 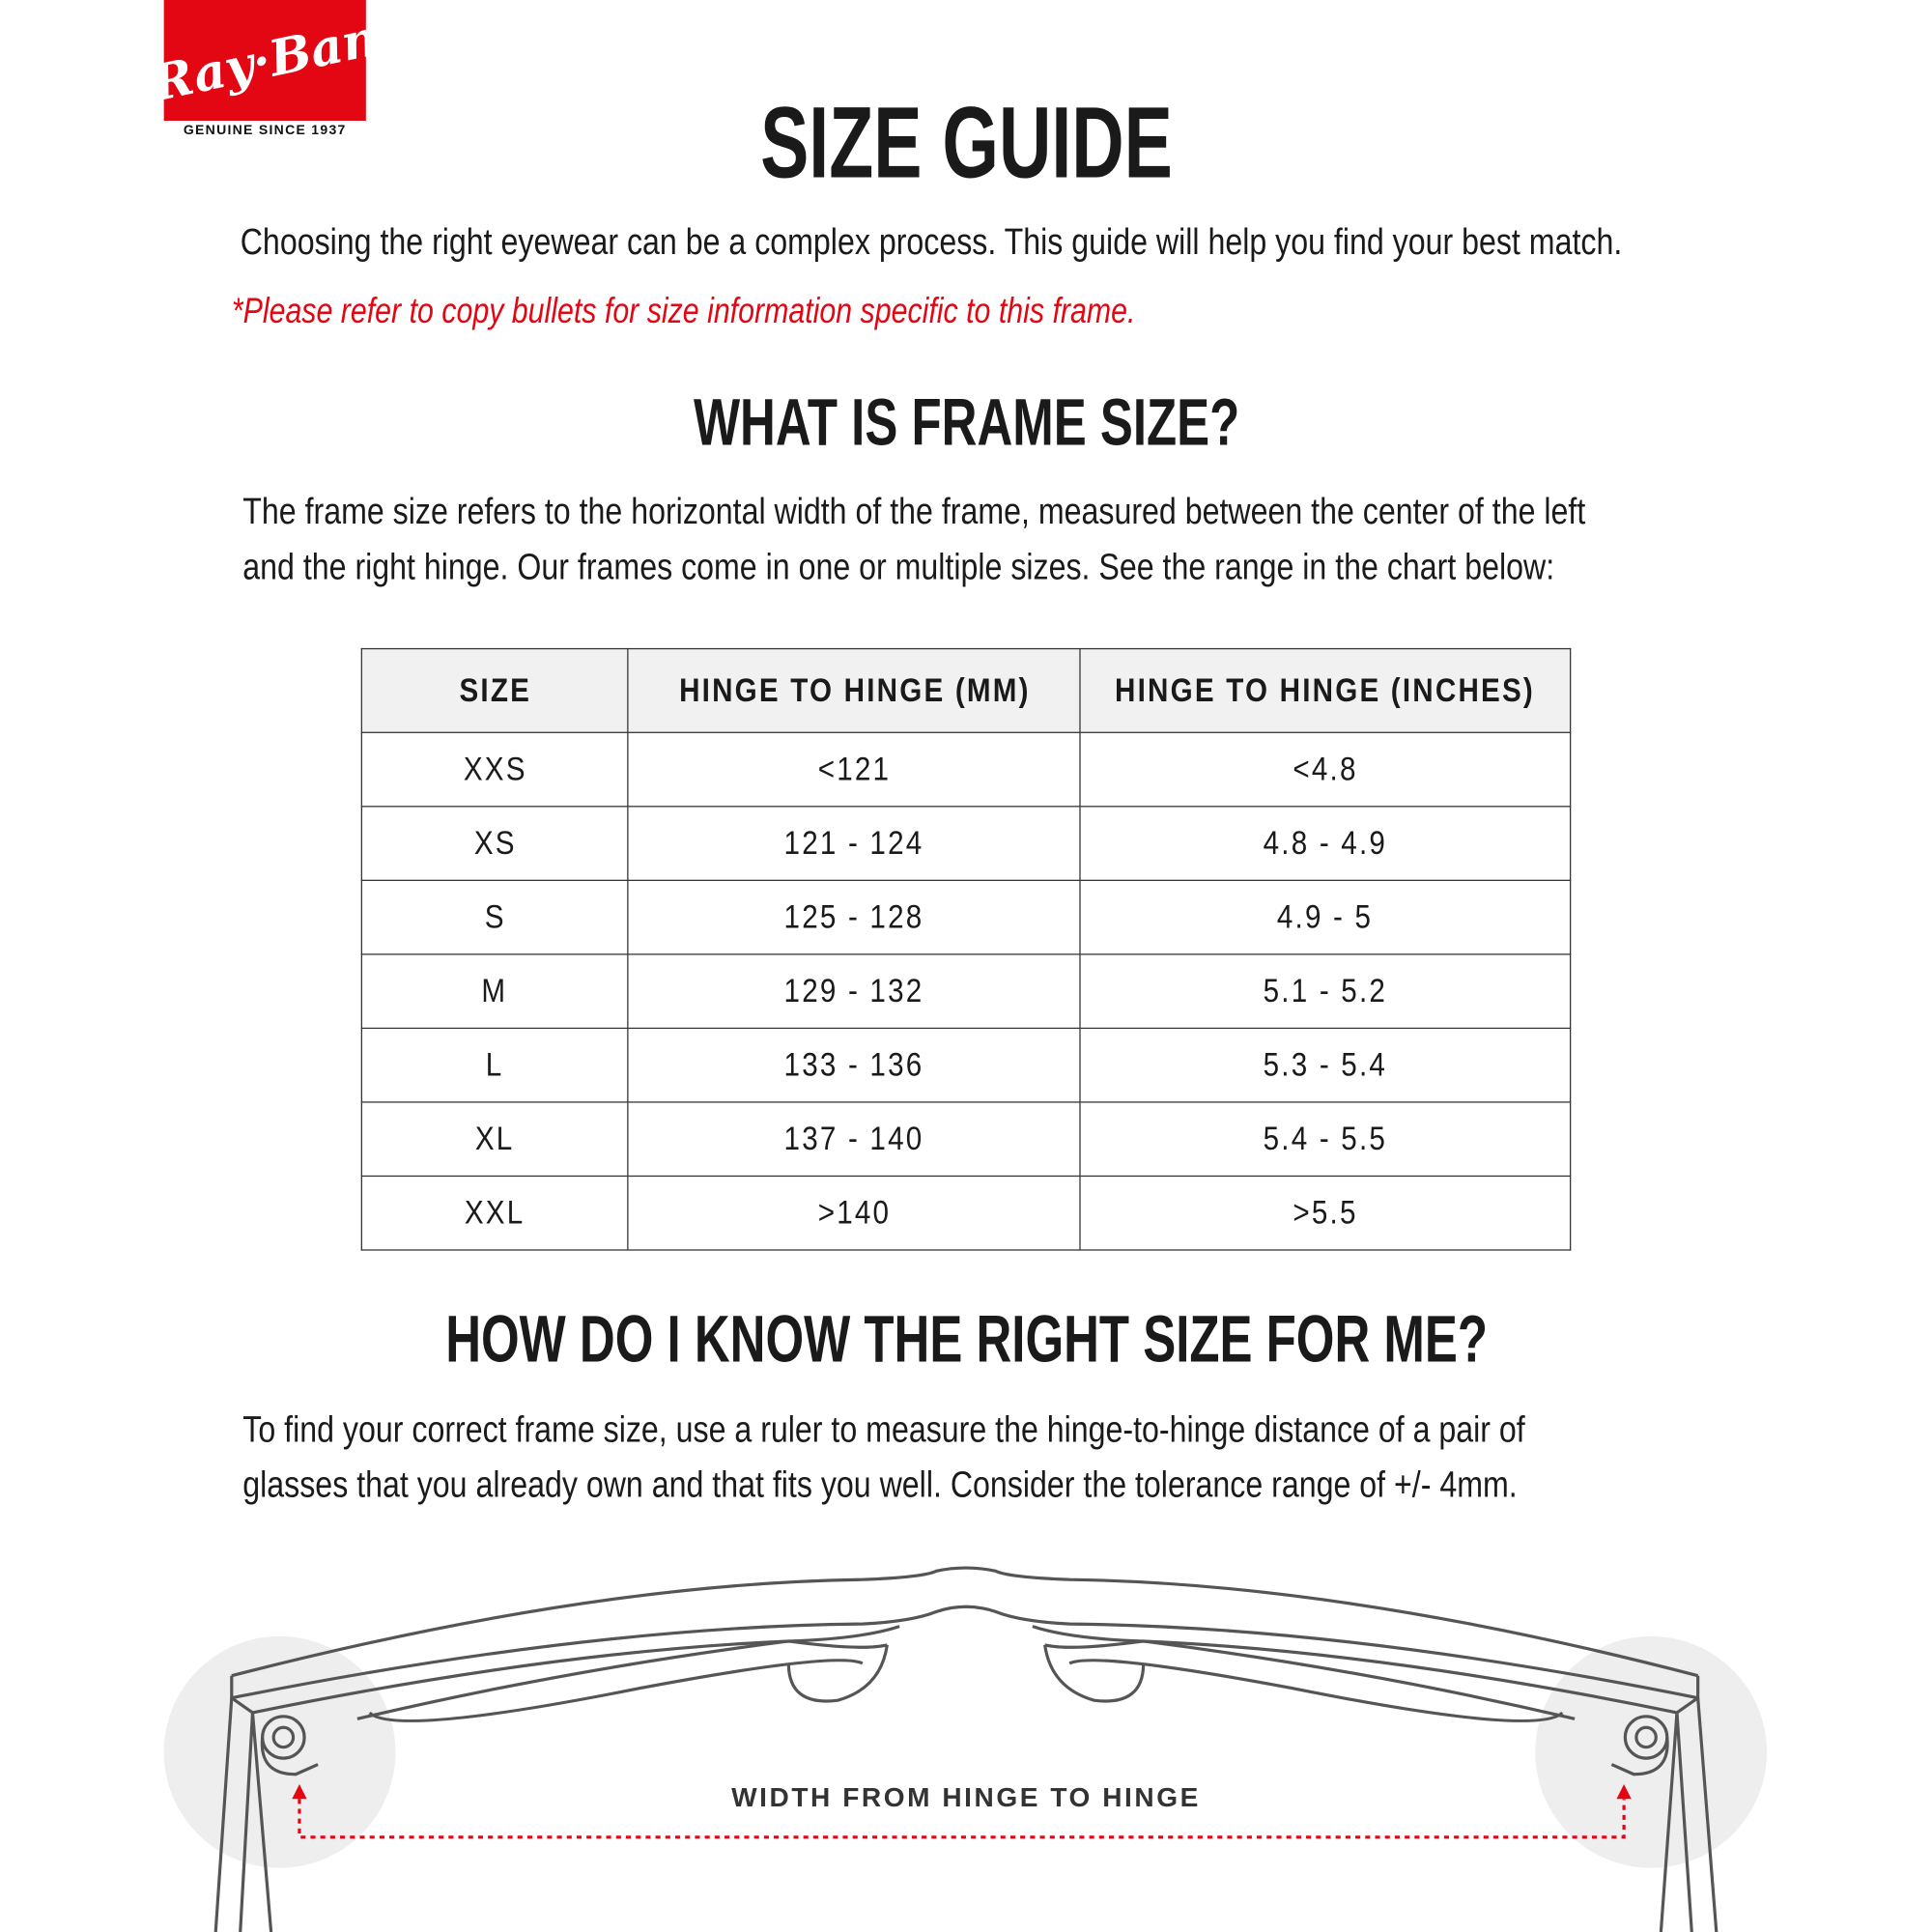 I want to click on mm-cell: >140, so click(x=854, y=1213).